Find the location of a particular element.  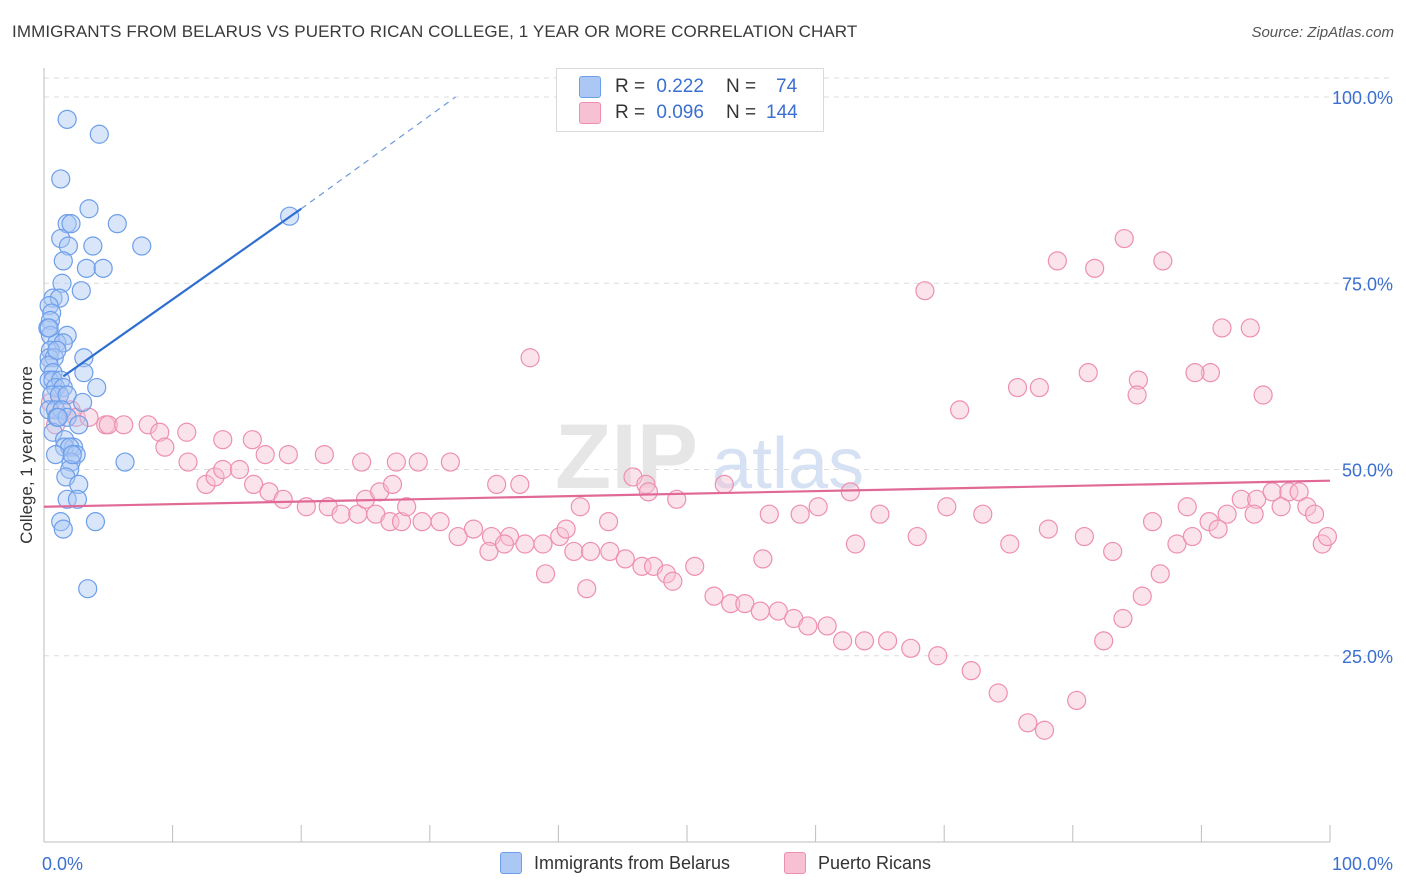

y-tick-label: 100.0% is located at coordinates (1362, 98).